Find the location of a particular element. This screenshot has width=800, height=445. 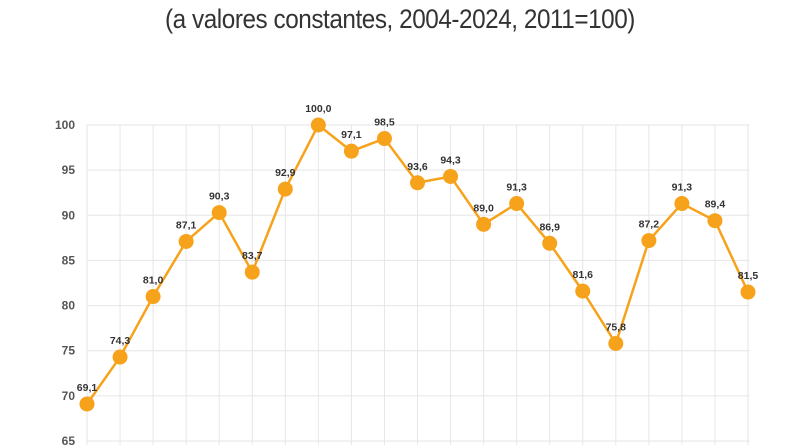

y-tick-label: 100 is located at coordinates (65, 125).